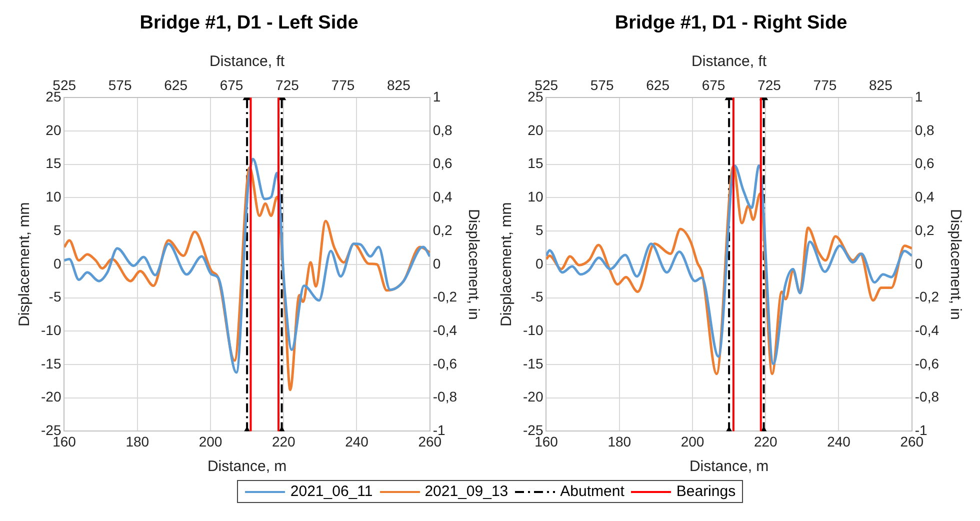 The width and height of the screenshot is (980, 521). What do you see at coordinates (466, 491) in the screenshot?
I see `legend-label: 2021_09_13` at bounding box center [466, 491].